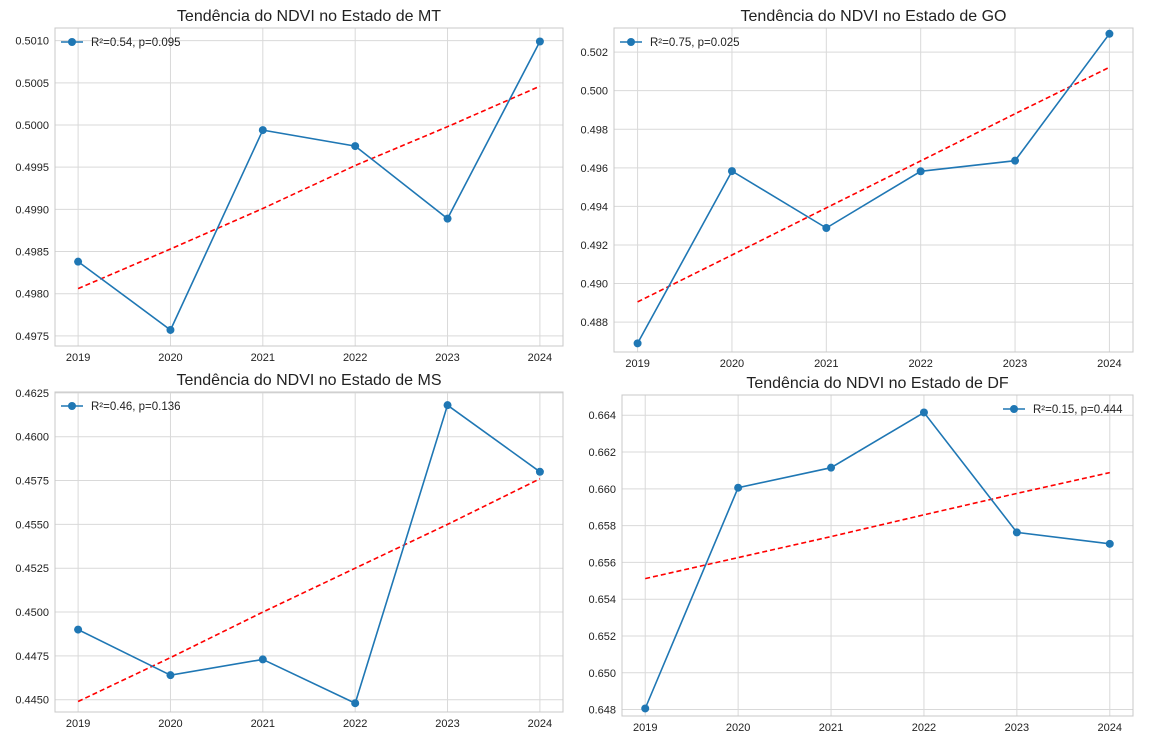  I want to click on legend-label: R²=0.15, p=0.444, so click(1078, 410).